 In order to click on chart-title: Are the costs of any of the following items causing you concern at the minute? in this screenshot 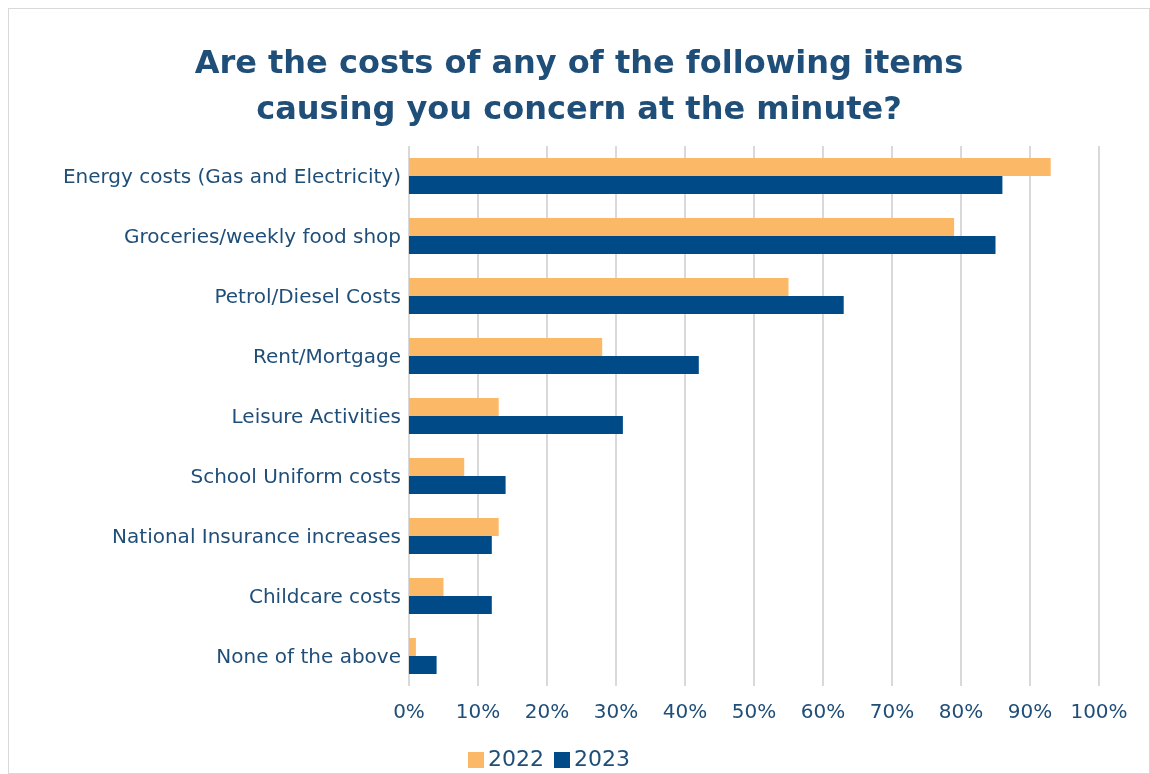, I will do `click(579, 85)`.